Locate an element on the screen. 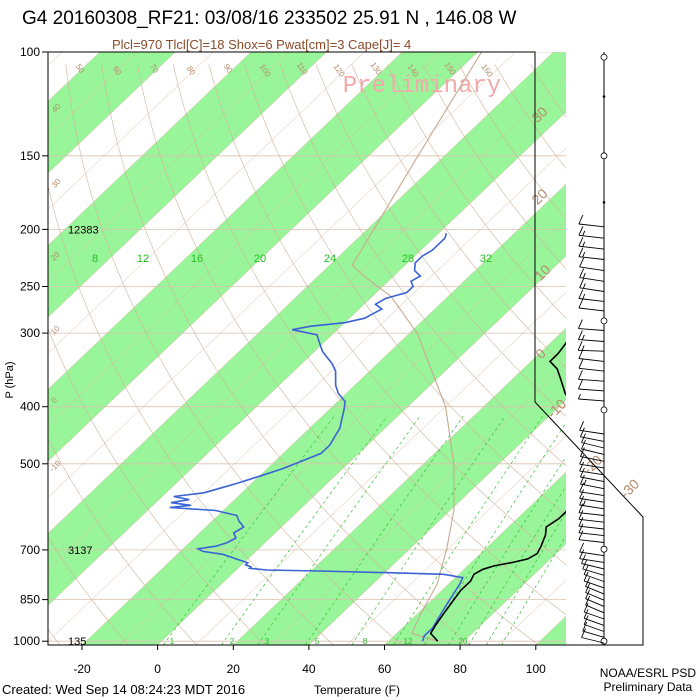 This screenshot has height=700, width=700. mixing-ratio-bottom-label: 1 is located at coordinates (172, 641).